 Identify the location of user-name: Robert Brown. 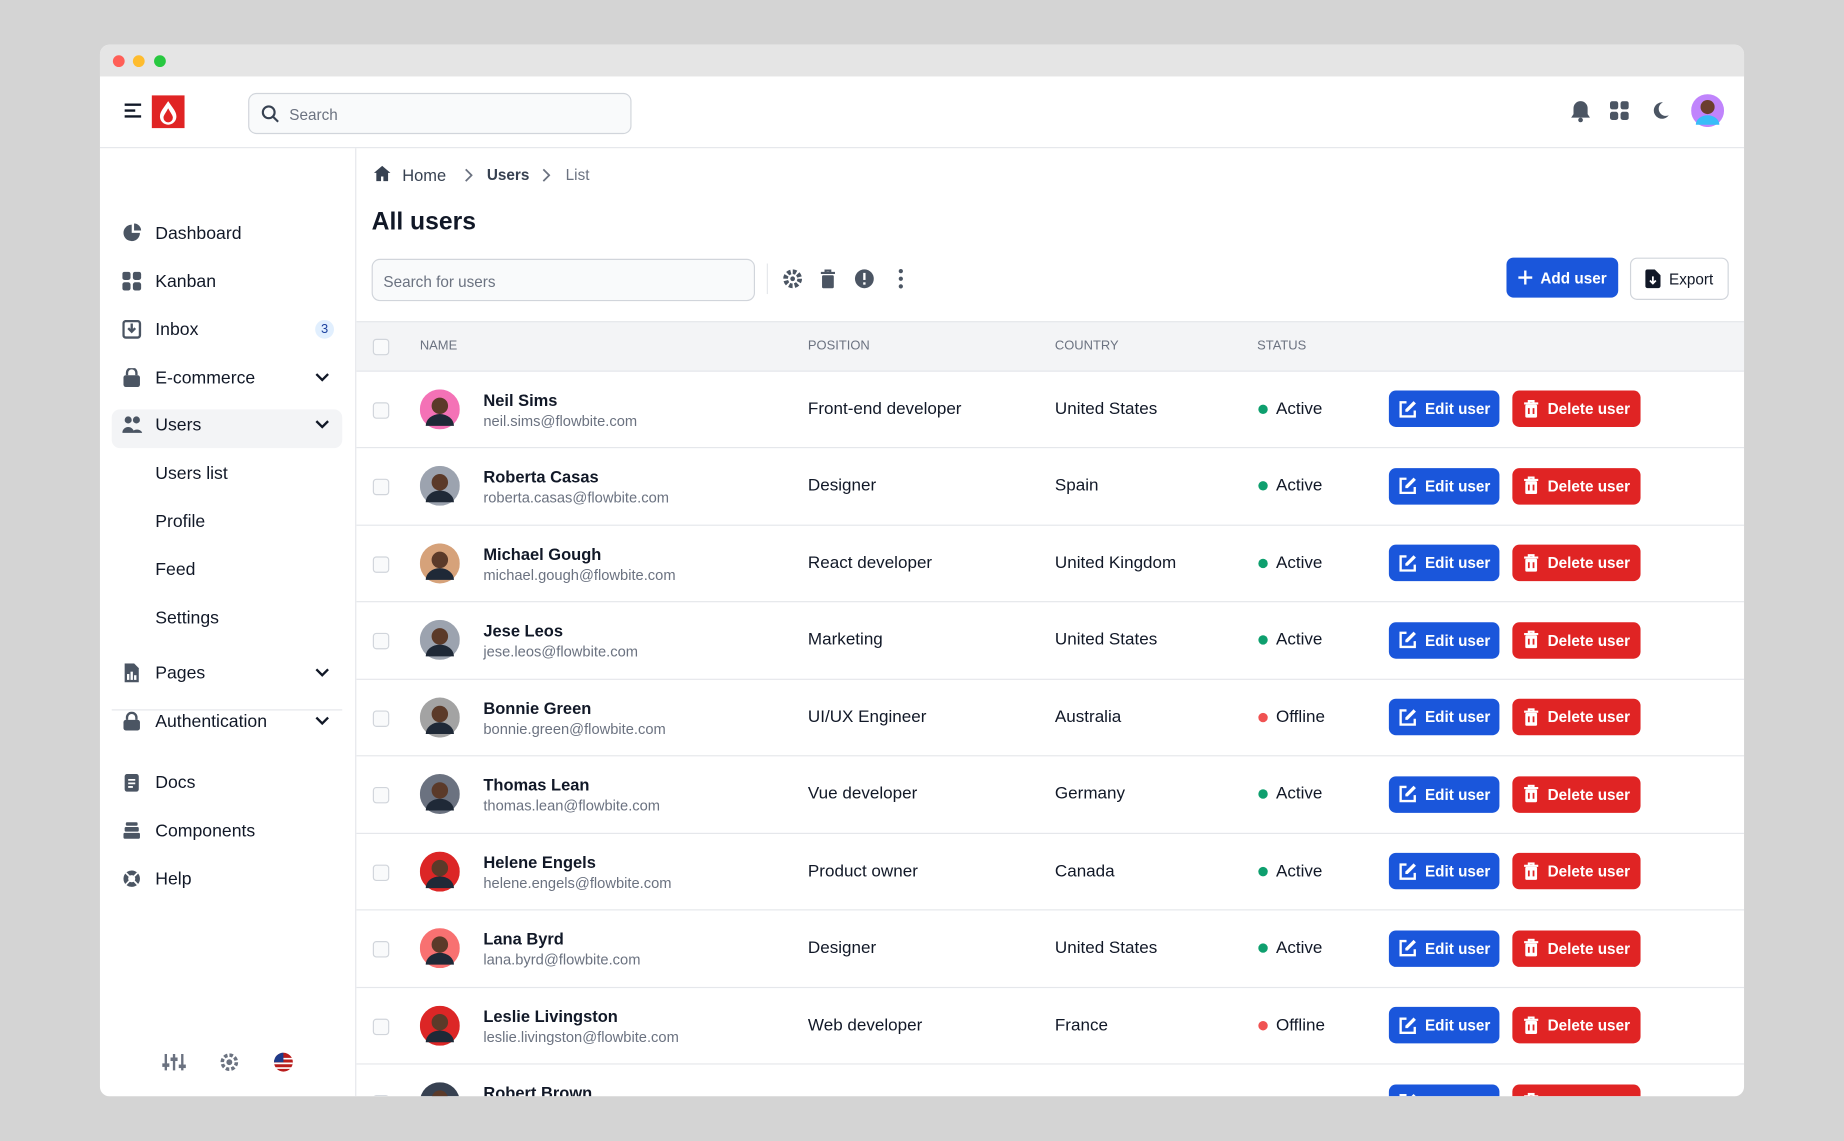
(538, 1090).